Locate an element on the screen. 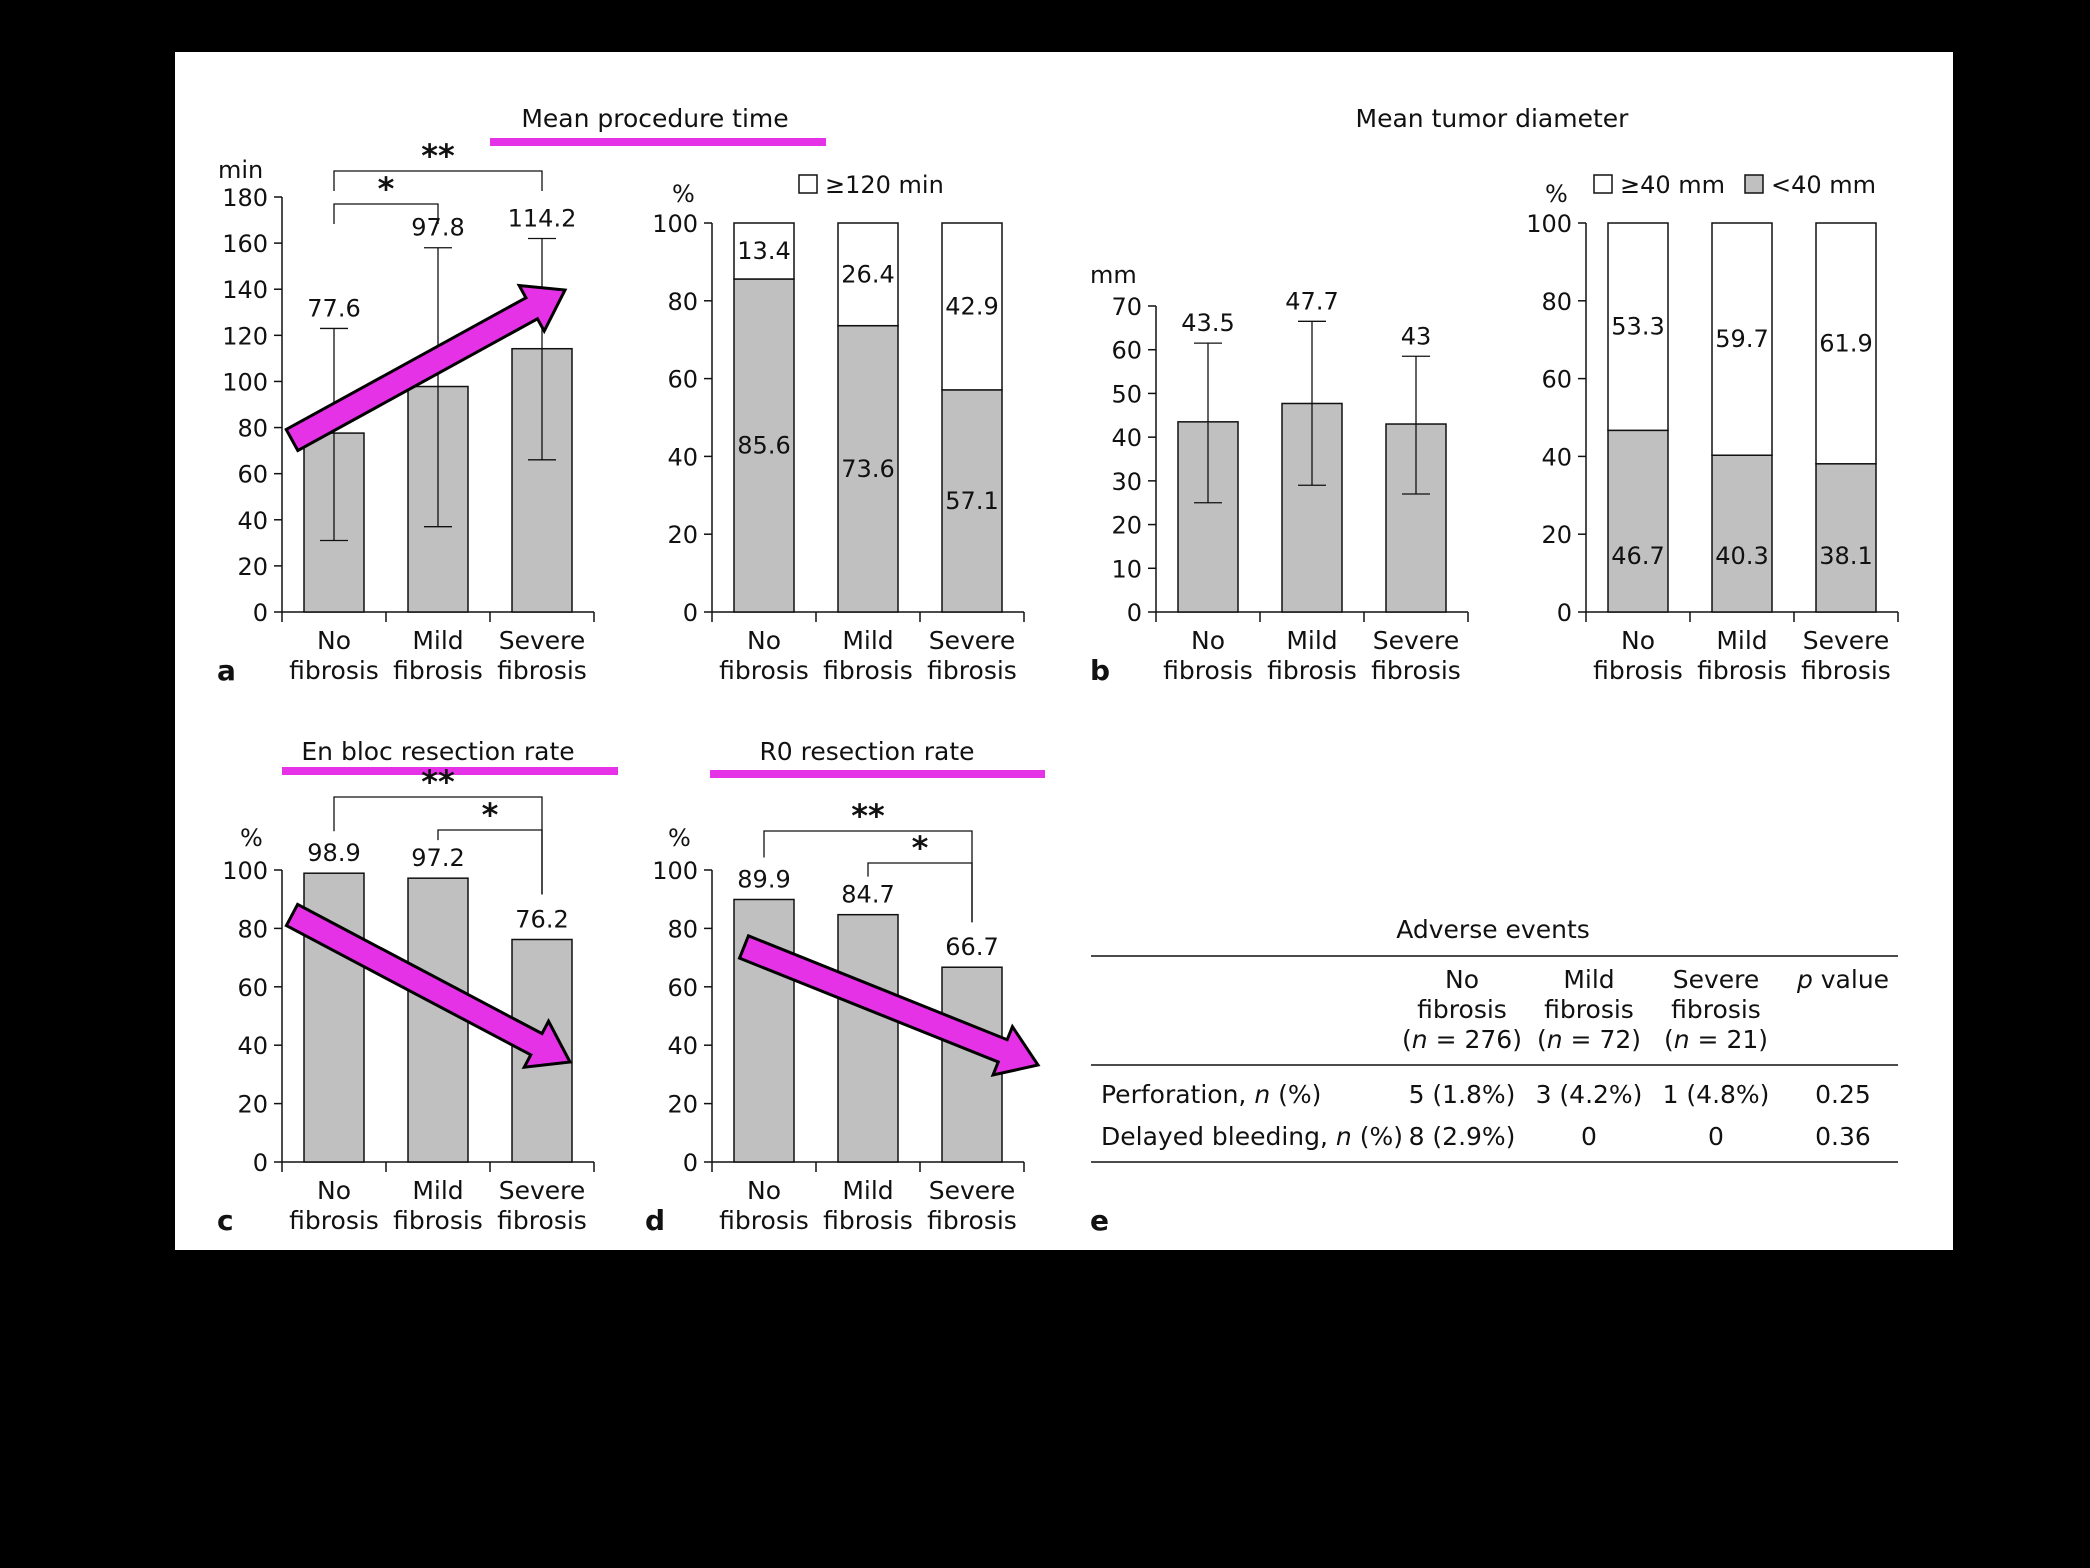 The image size is (2090, 1568). y-tick-label: 10 is located at coordinates (1126, 569).